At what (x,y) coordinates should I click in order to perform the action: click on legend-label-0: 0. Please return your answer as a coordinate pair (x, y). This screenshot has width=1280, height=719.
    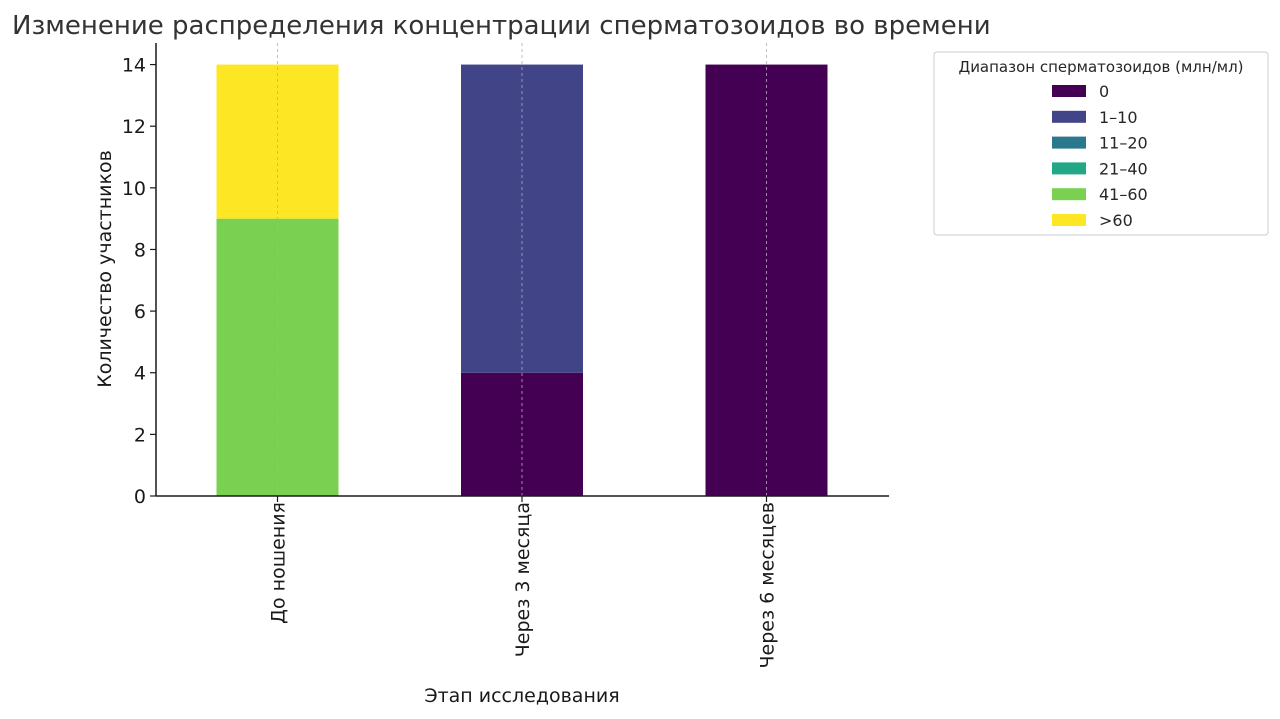
    Looking at the image, I should click on (1104, 91).